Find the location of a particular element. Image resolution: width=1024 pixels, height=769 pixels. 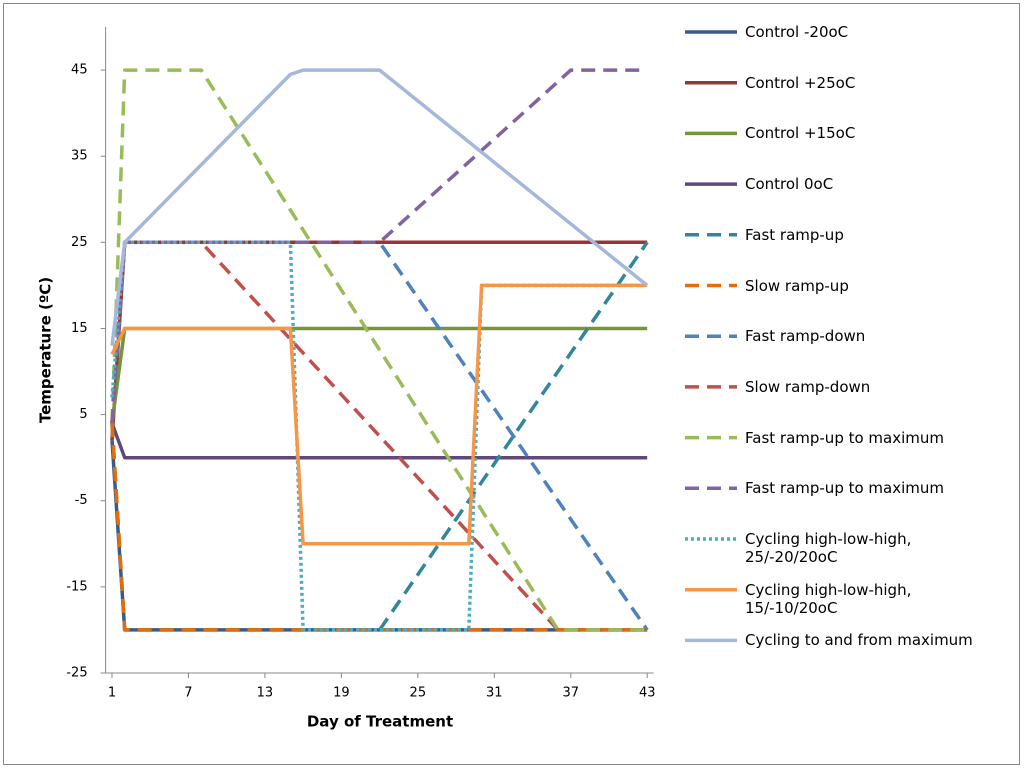

y-tick-label: 25 is located at coordinates (79, 242).